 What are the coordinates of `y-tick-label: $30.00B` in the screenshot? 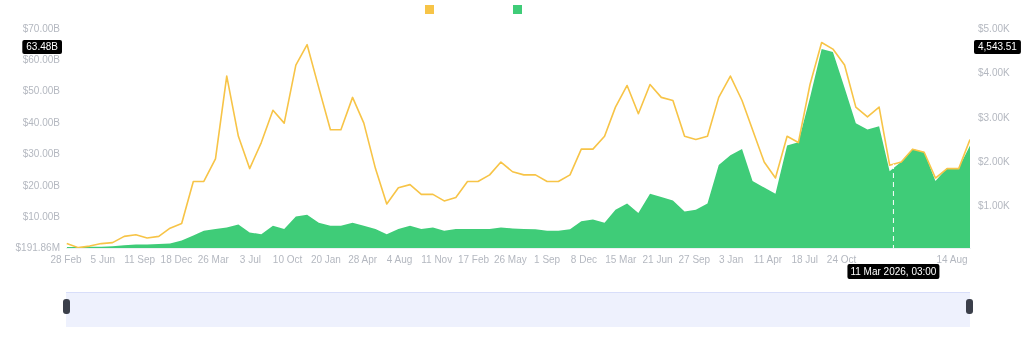 It's located at (41, 154).